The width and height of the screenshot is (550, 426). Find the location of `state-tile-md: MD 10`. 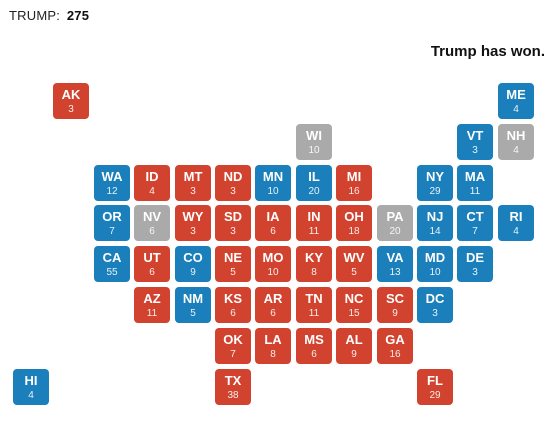

state-tile-md: MD 10 is located at coordinates (435, 264).